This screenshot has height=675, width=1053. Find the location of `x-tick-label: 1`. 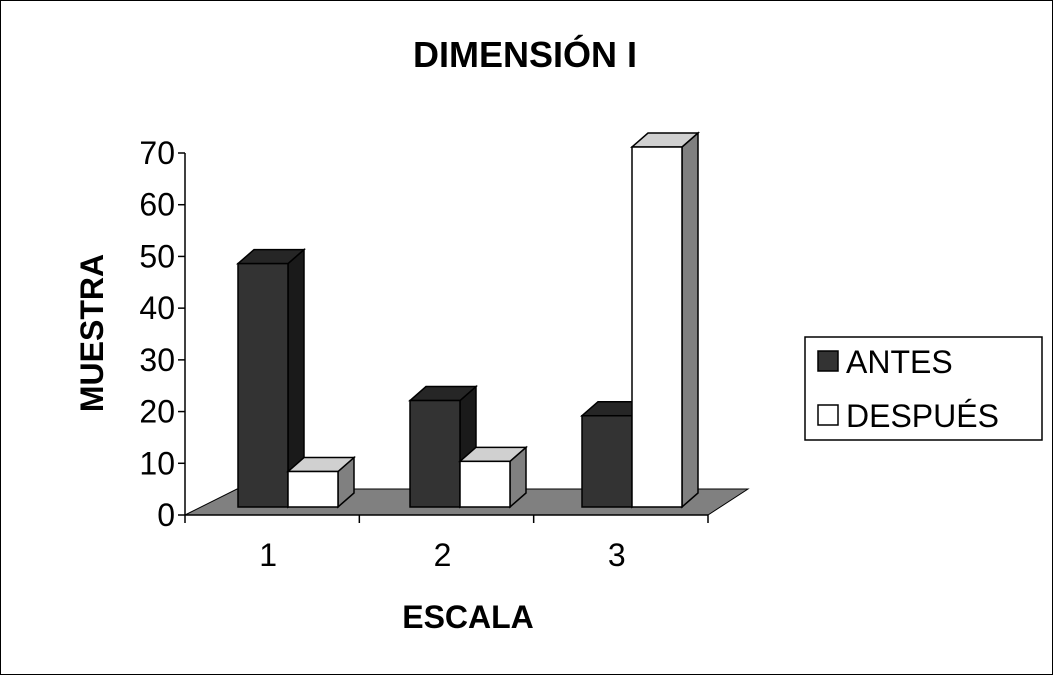

x-tick-label: 1 is located at coordinates (268, 555).